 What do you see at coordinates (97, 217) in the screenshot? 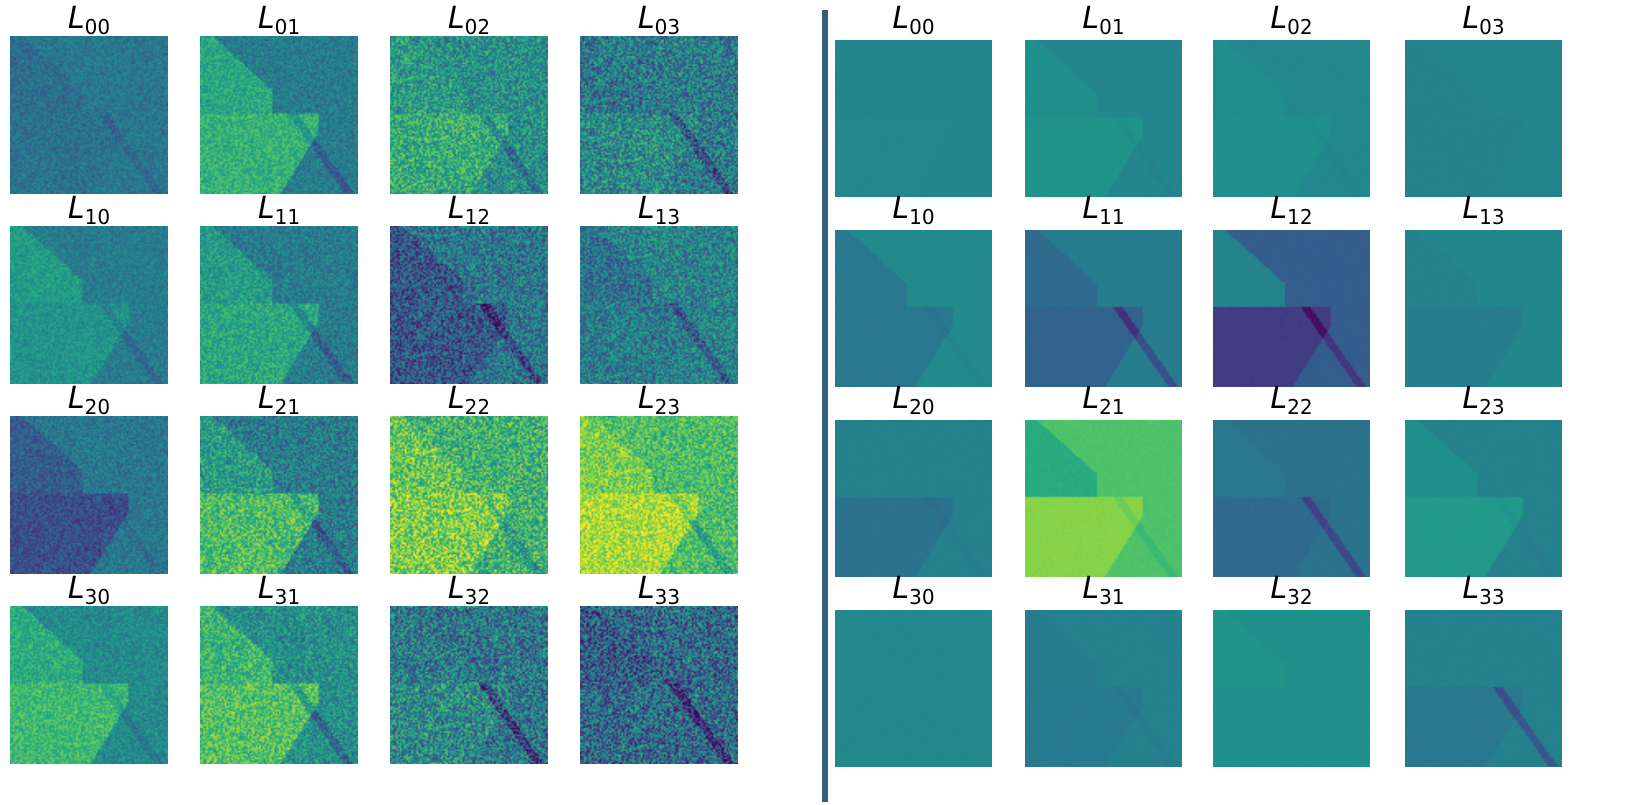
I see `cell-title-subscript: 10` at bounding box center [97, 217].